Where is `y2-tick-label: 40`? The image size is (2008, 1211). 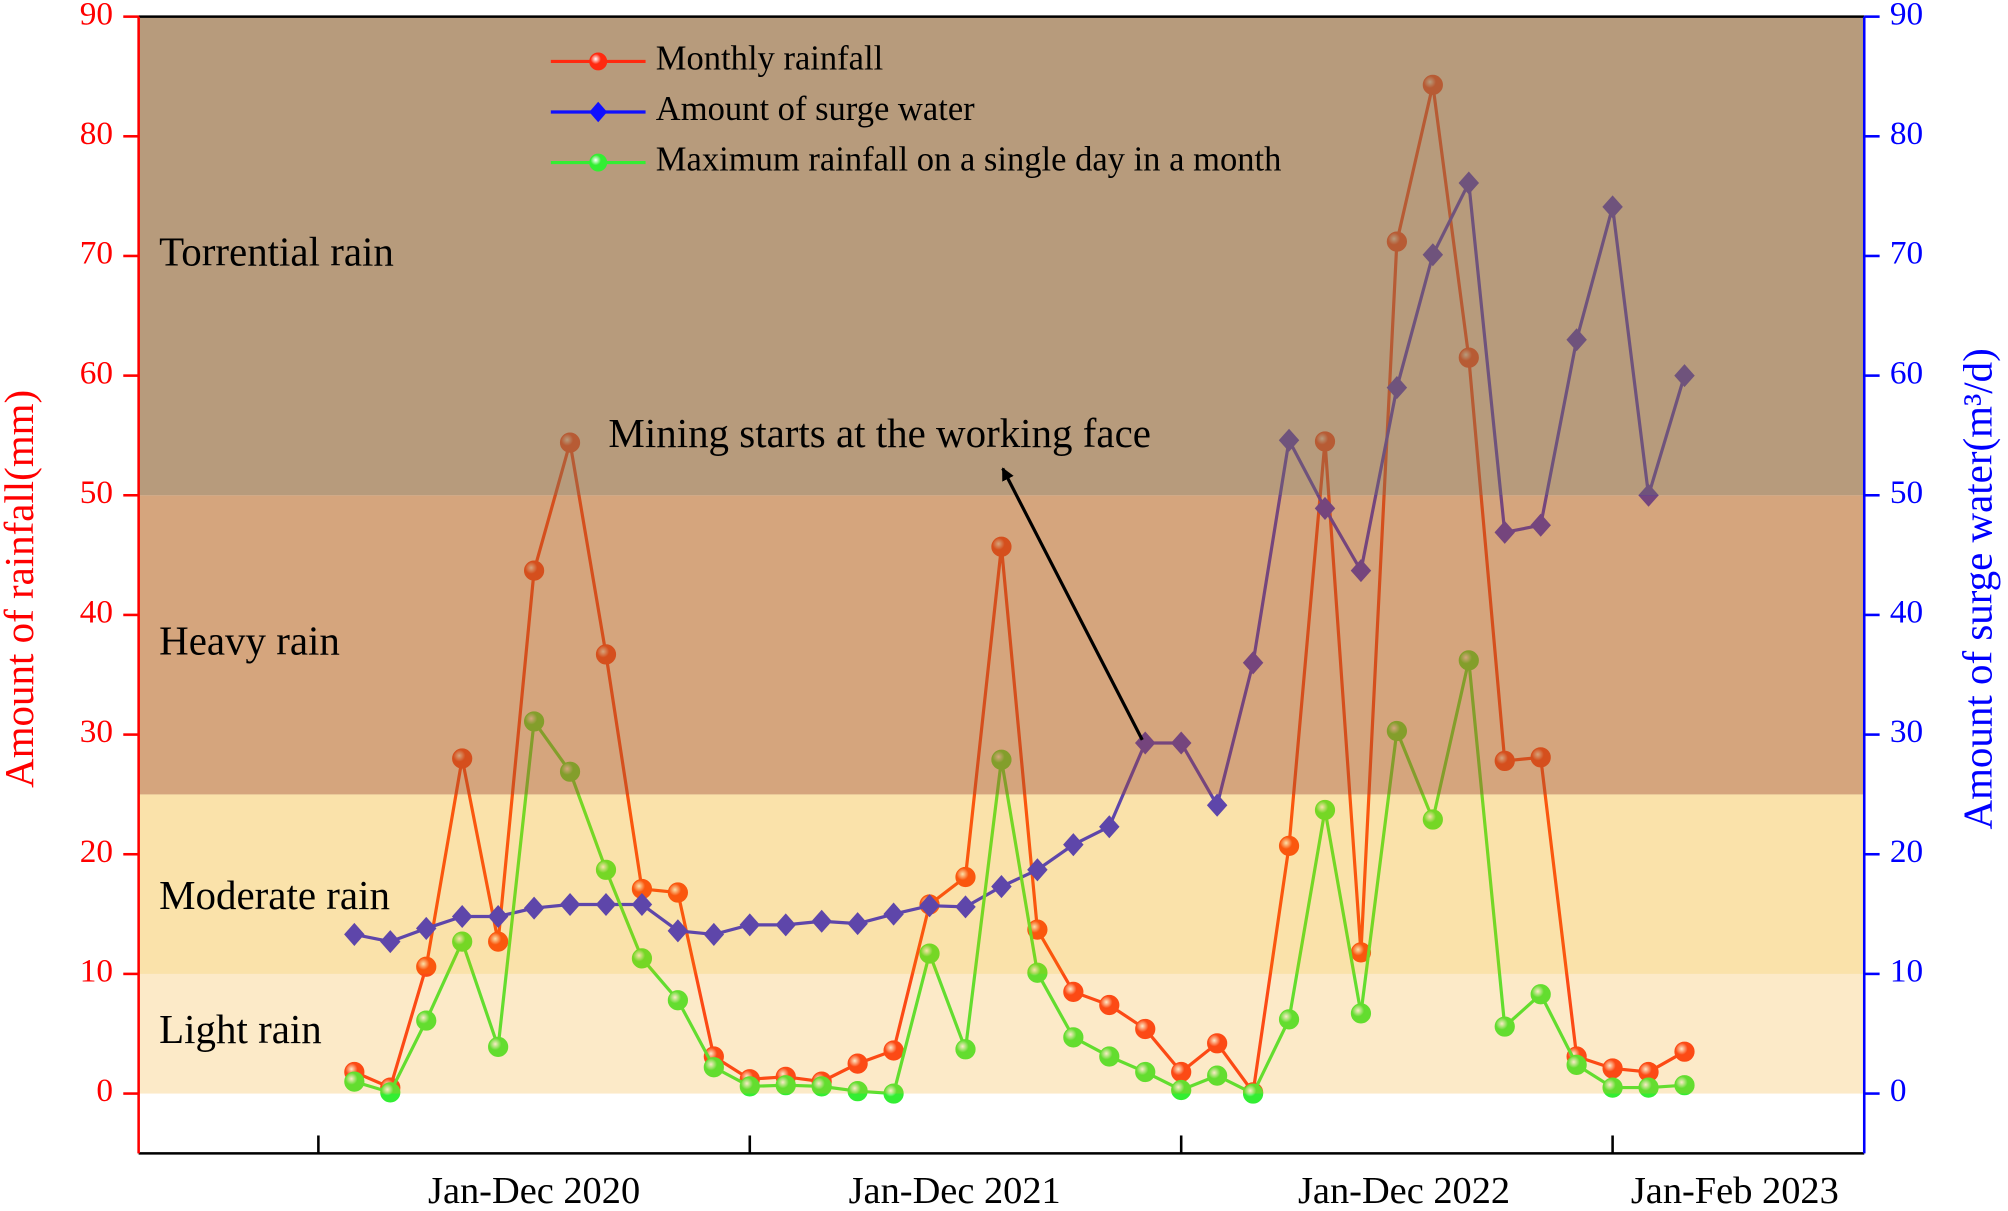
y2-tick-label: 40 is located at coordinates (1906, 612).